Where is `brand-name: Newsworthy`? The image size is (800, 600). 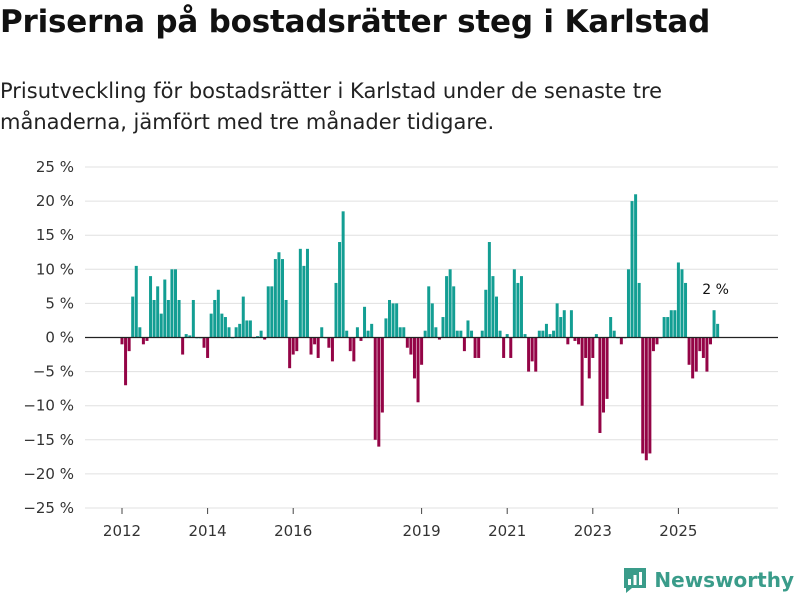
brand-name: Newsworthy is located at coordinates (724, 580).